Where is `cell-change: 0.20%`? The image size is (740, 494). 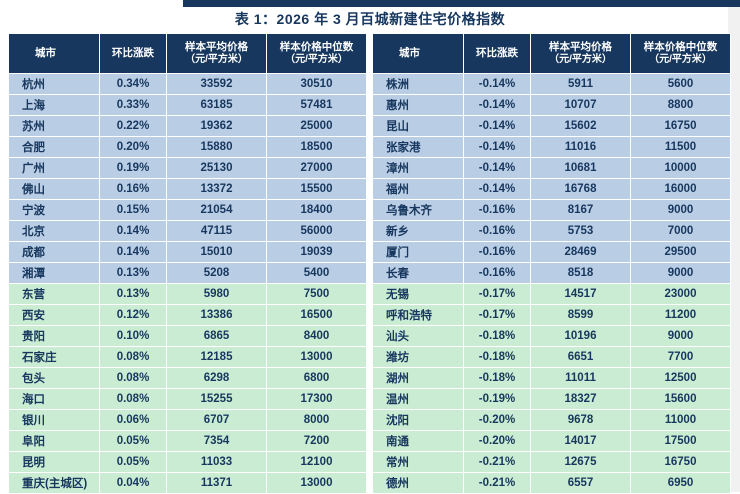
cell-change: 0.20% is located at coordinates (133, 147).